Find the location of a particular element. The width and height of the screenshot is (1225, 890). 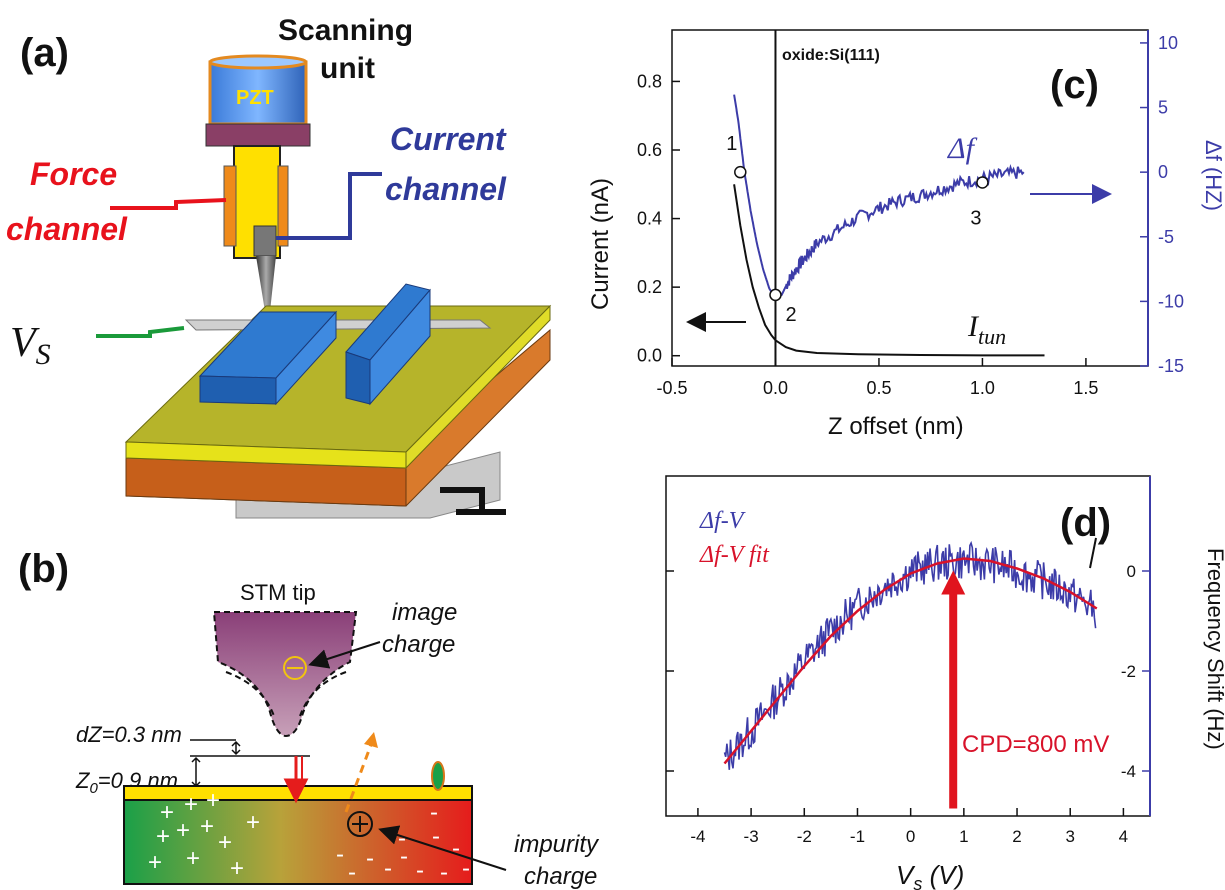

y2-tick-label: -10 is located at coordinates (1171, 301).